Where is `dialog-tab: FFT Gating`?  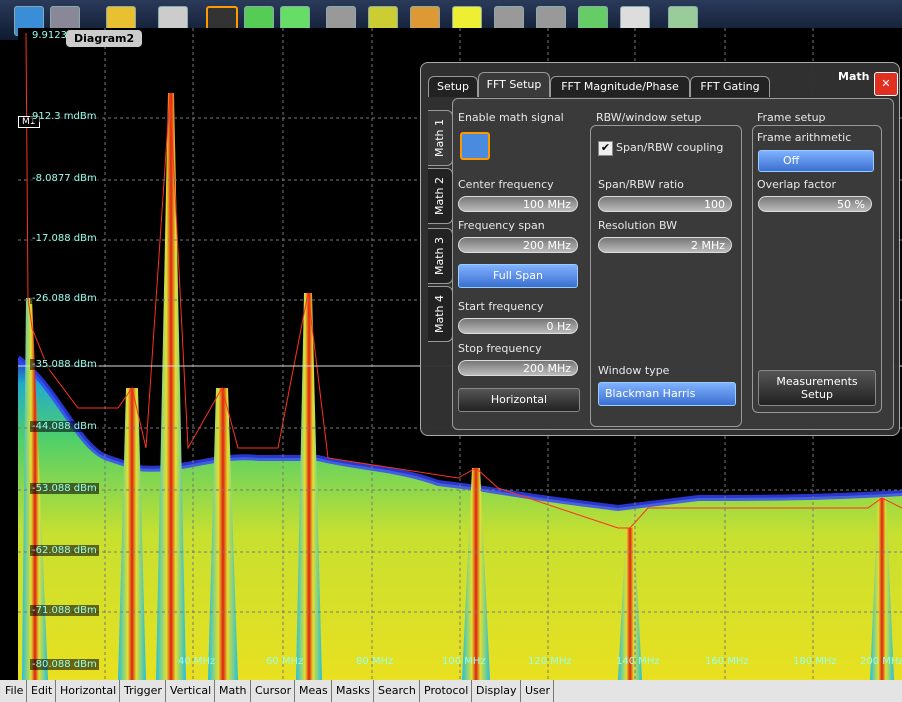 dialog-tab: FFT Gating is located at coordinates (730, 86).